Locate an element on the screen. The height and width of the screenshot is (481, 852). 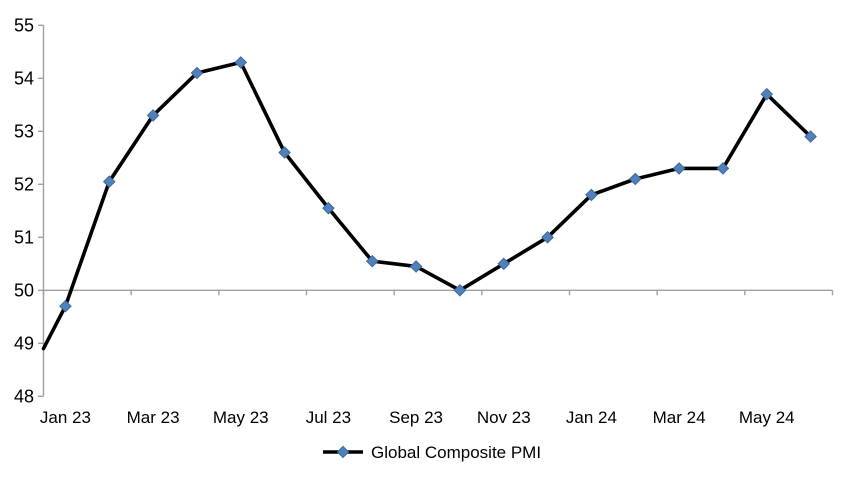
legend: Global Composite PMI is located at coordinates (432, 452).